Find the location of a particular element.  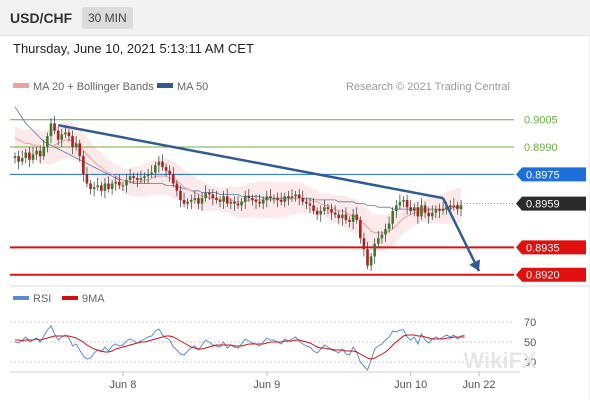

rsi-legend: RSI 9MA is located at coordinates (59, 299).